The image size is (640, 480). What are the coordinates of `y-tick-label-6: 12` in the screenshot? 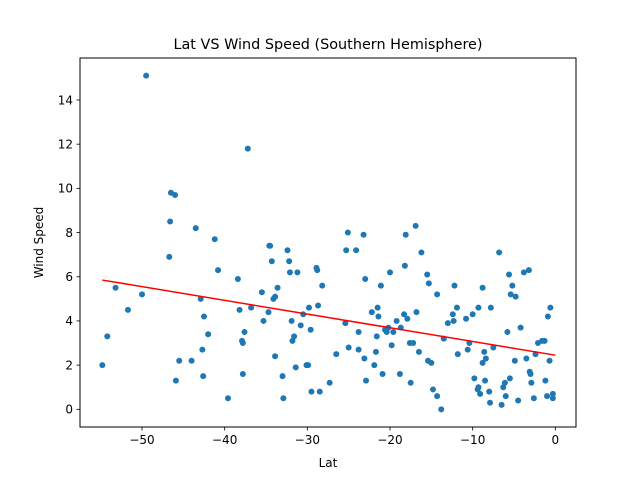 It's located at (65, 144).